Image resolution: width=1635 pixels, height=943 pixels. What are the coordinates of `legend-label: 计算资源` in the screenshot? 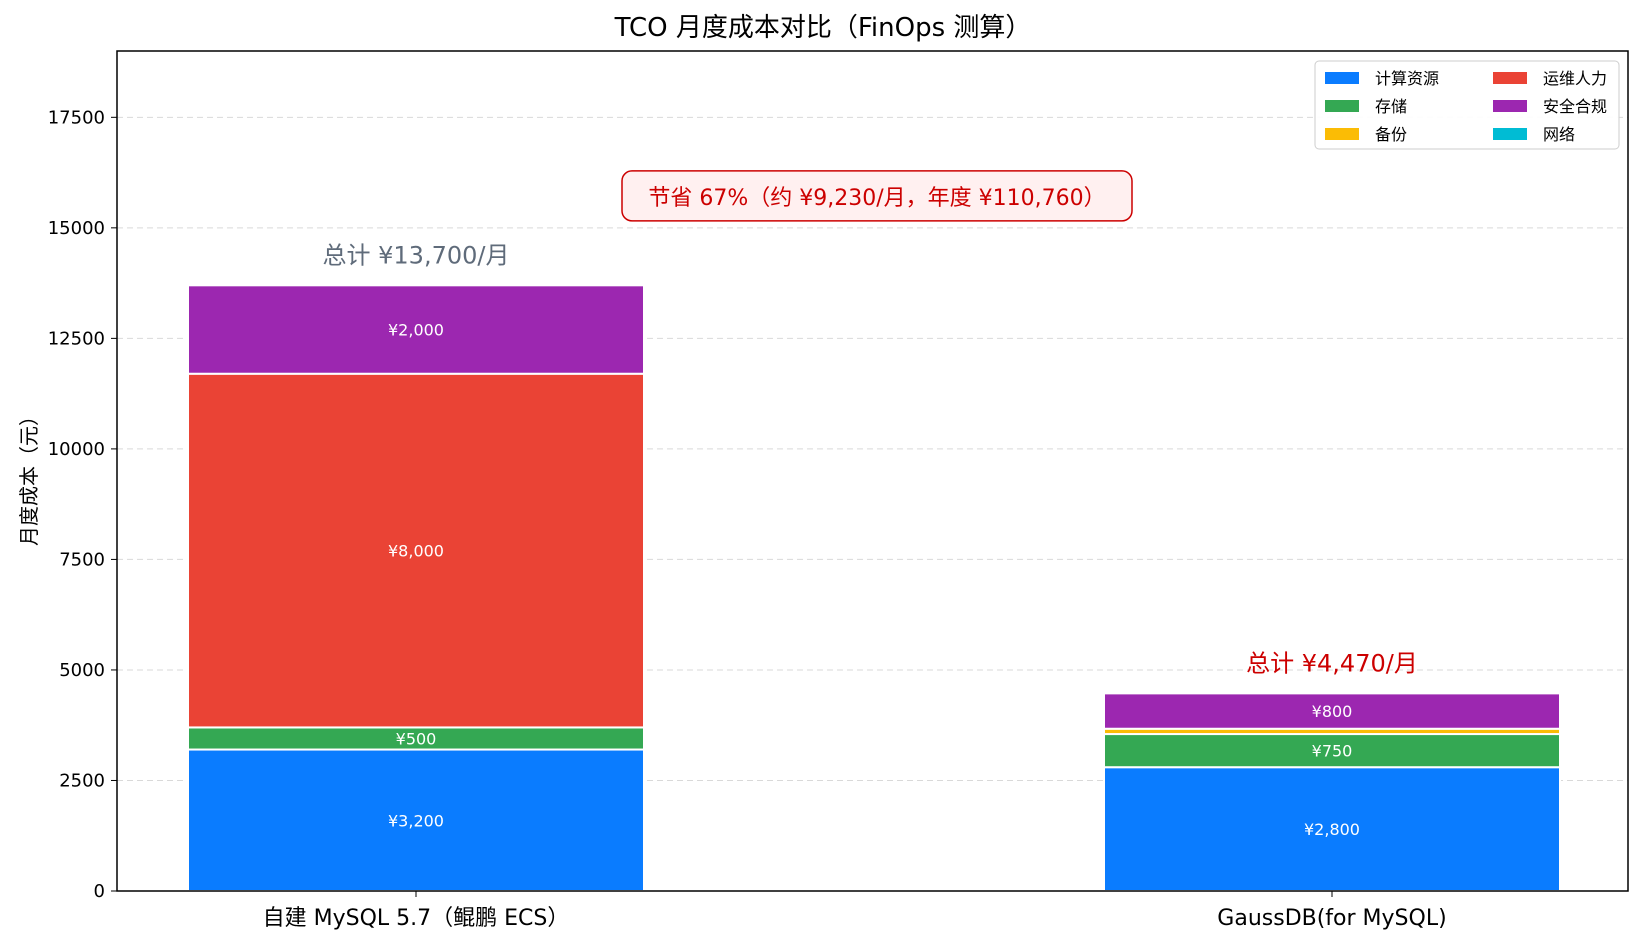 It's located at (1407, 78).